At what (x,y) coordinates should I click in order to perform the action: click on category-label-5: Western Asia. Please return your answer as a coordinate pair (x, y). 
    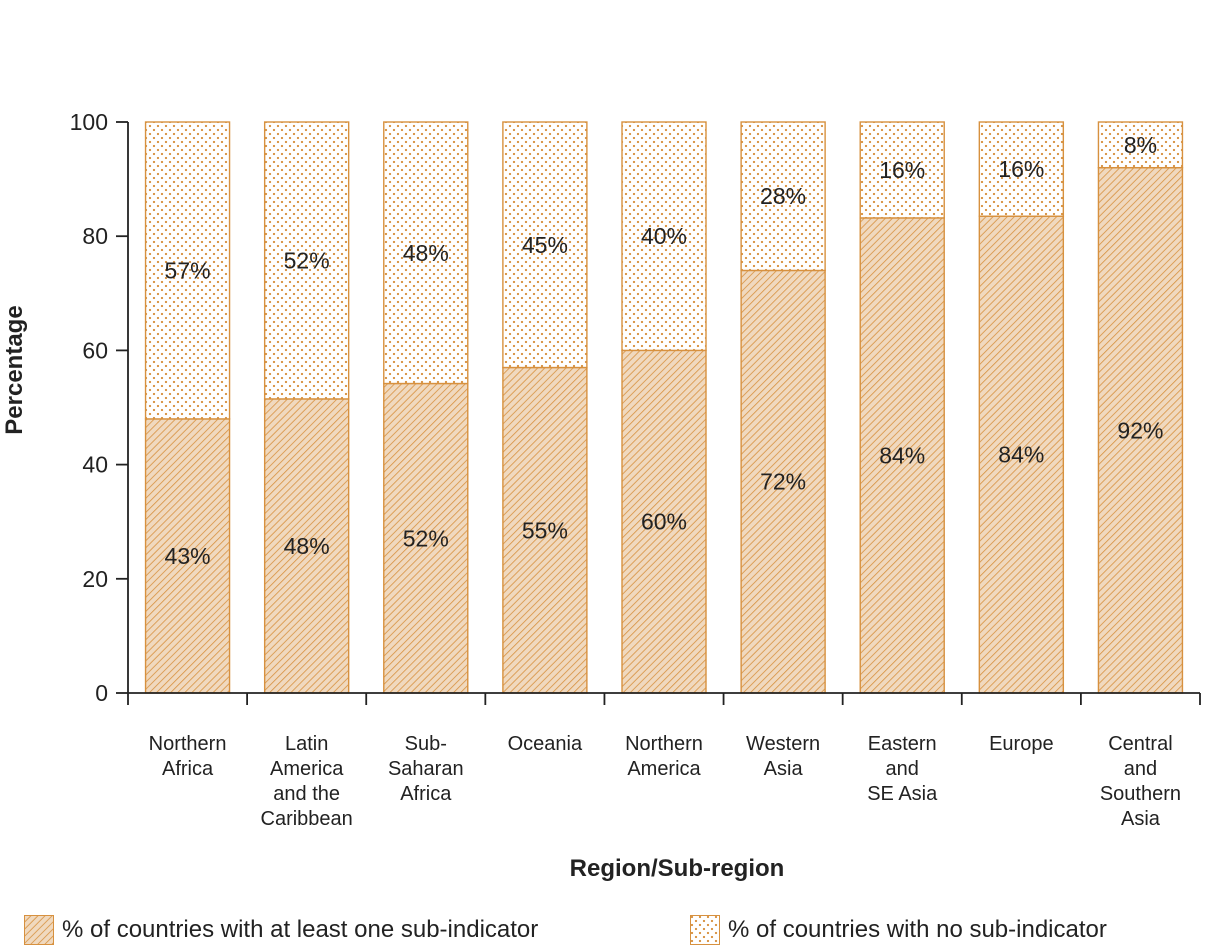
    Looking at the image, I should click on (783, 756).